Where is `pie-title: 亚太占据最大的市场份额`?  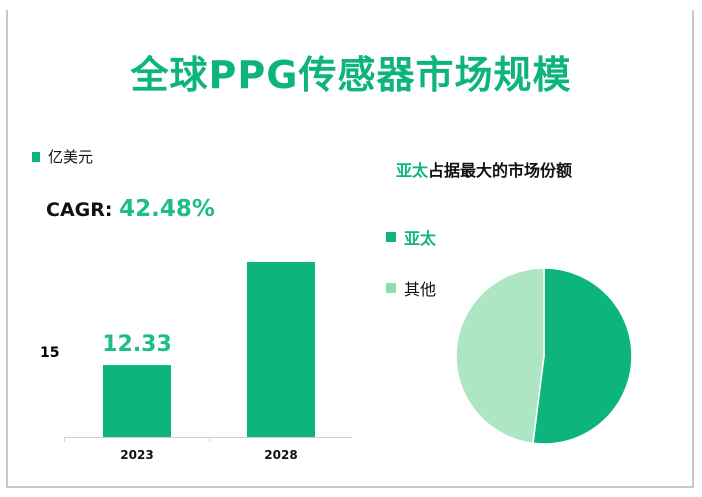
pie-title: 亚太占据最大的市场份额 is located at coordinates (484, 169).